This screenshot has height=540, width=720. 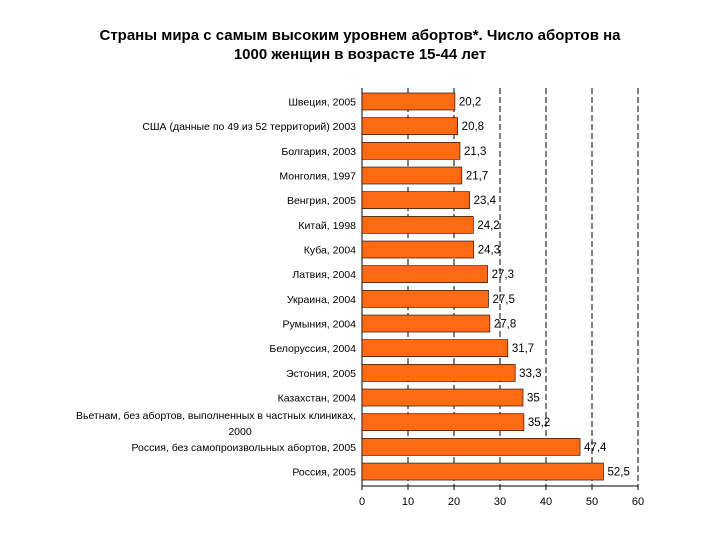 What do you see at coordinates (408, 502) in the screenshot?
I see `x-tick-label-1: 10` at bounding box center [408, 502].